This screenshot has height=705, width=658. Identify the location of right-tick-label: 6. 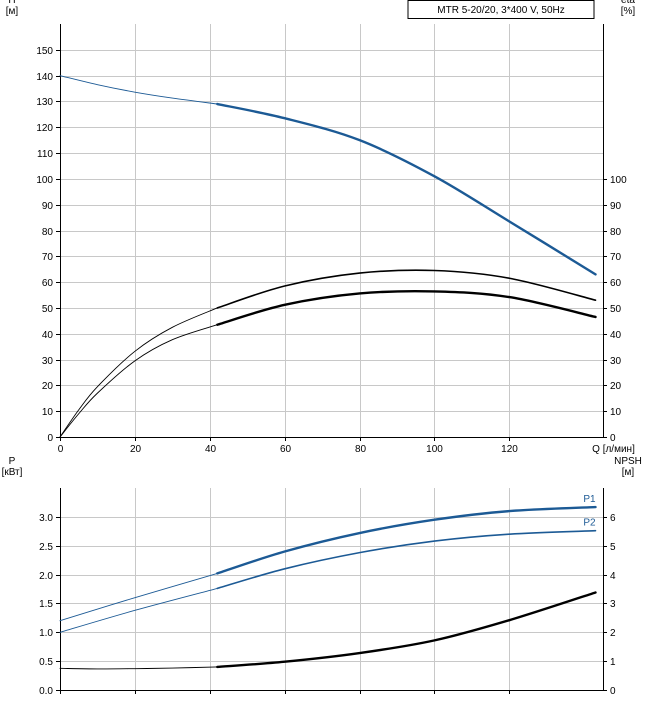
(613, 518).